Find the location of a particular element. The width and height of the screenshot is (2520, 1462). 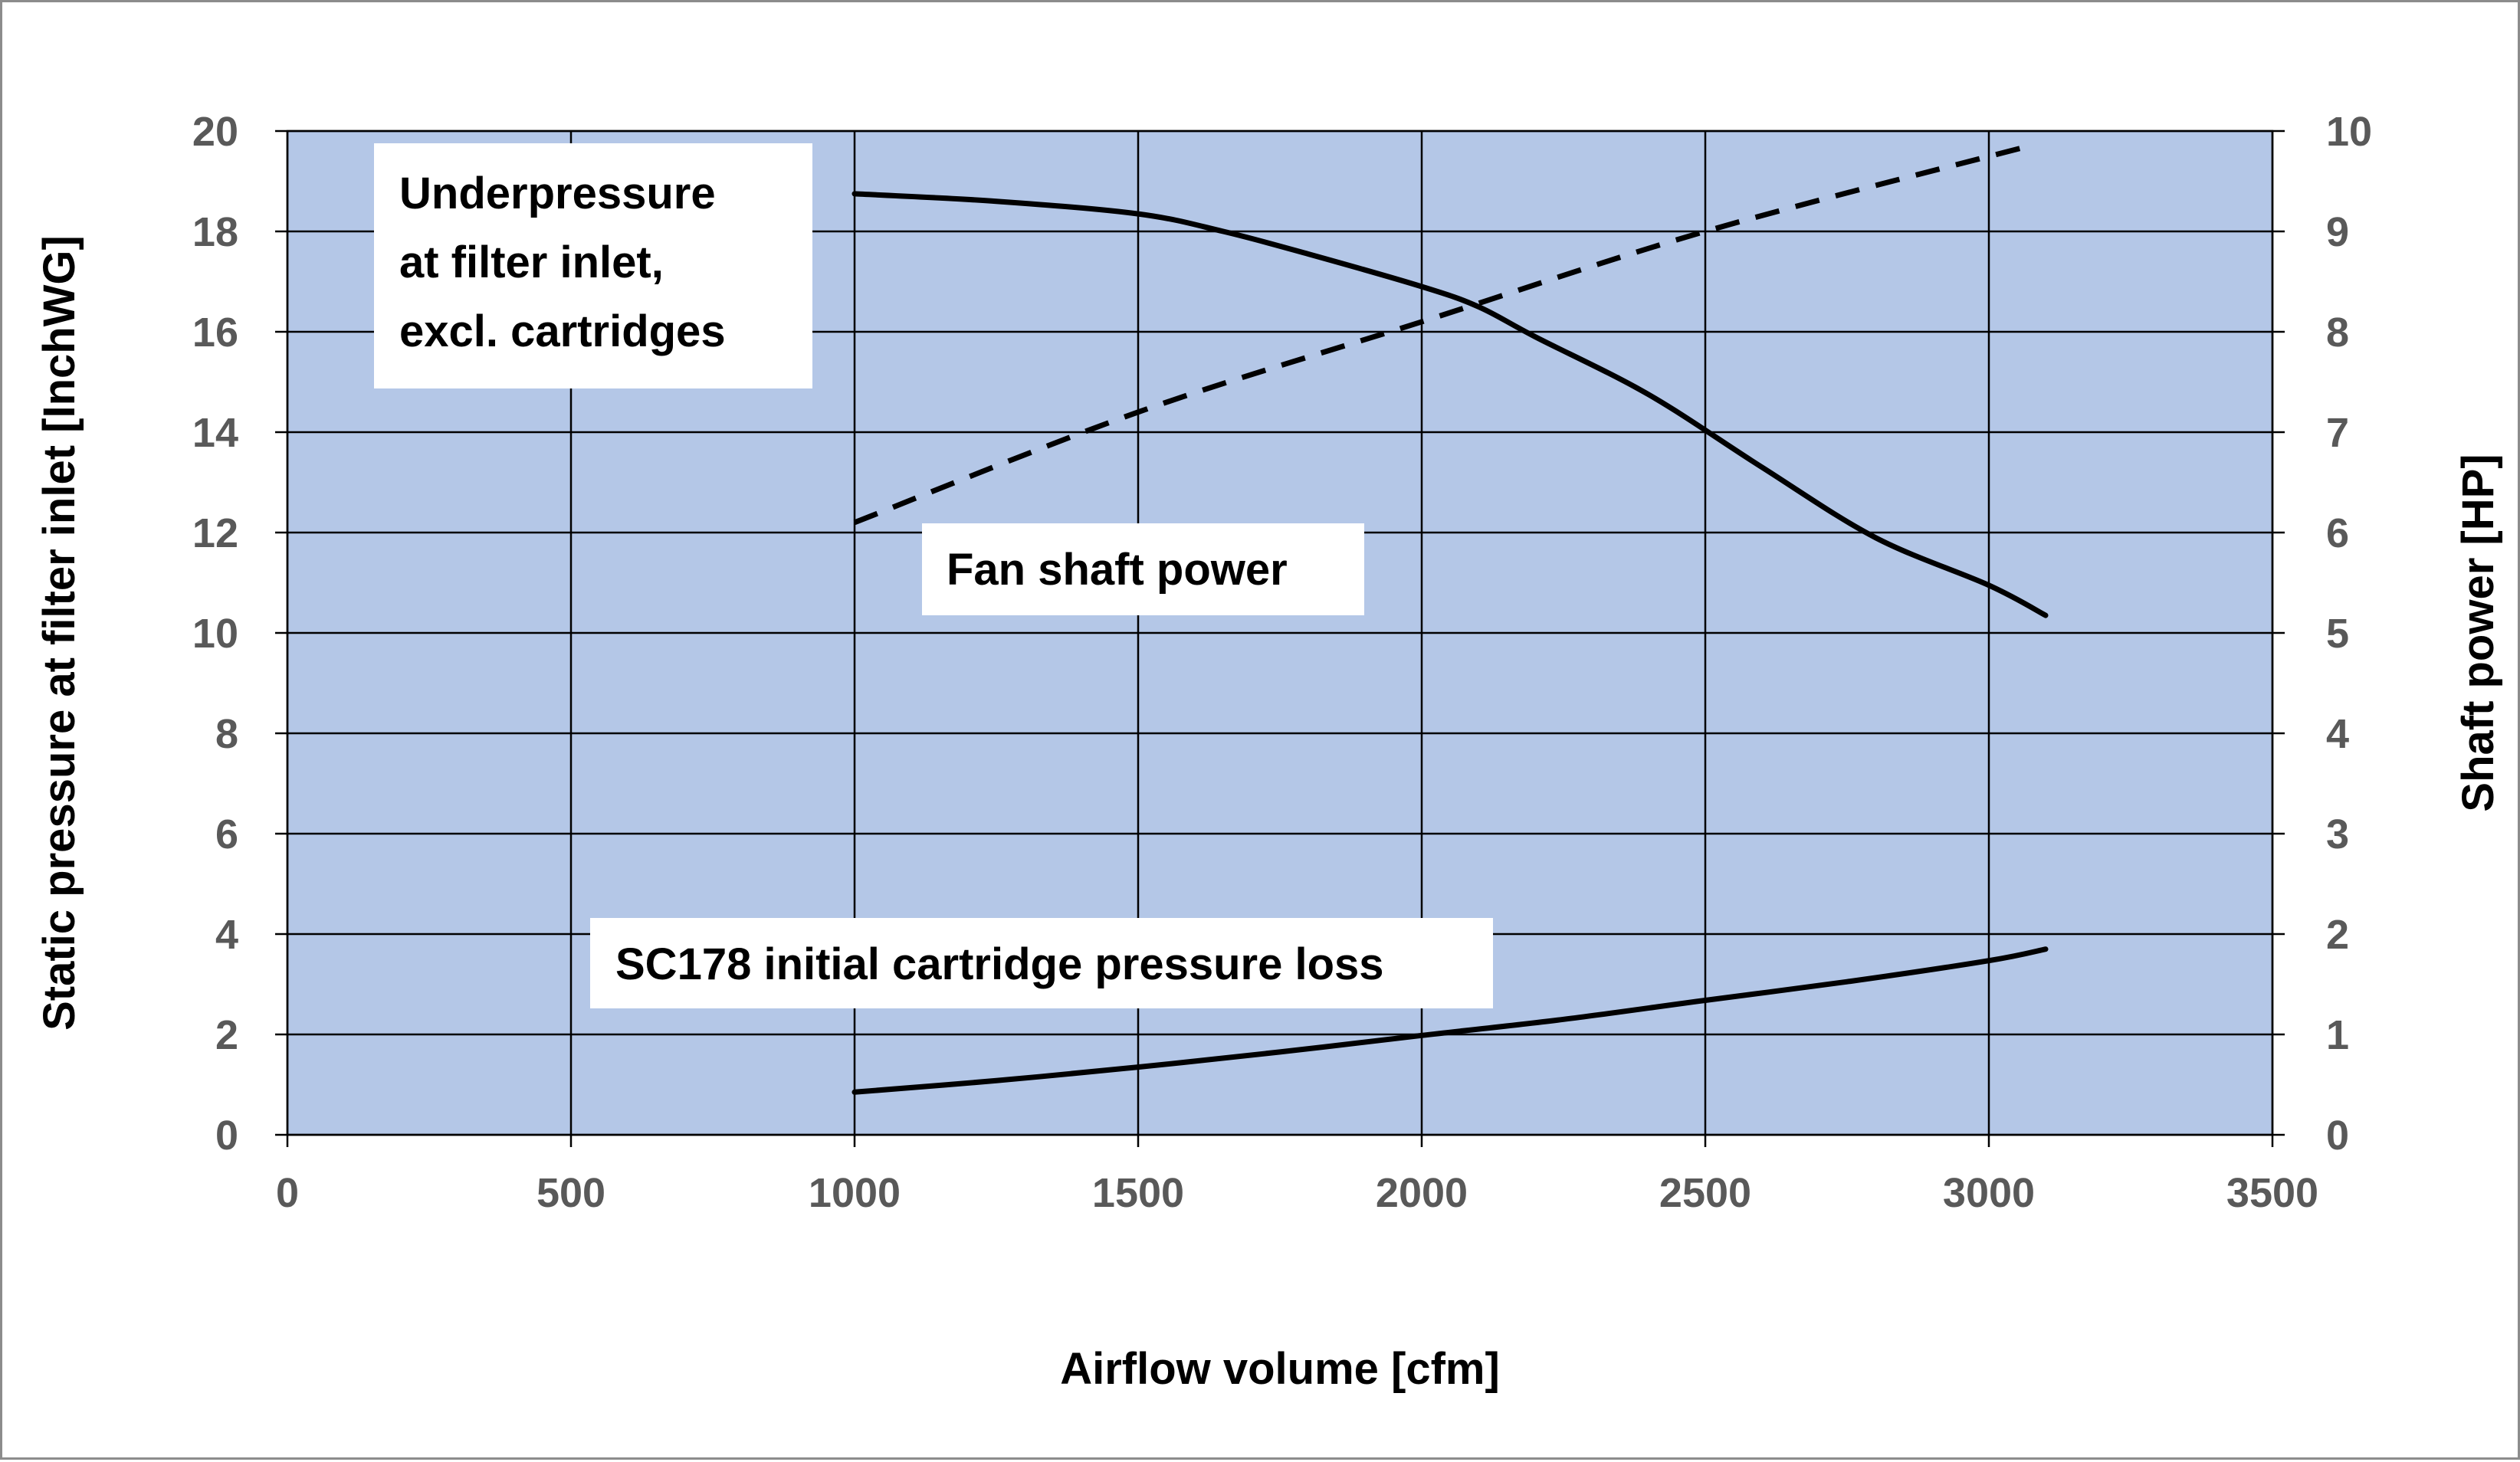

y-tick-label: 4 is located at coordinates (226, 935).